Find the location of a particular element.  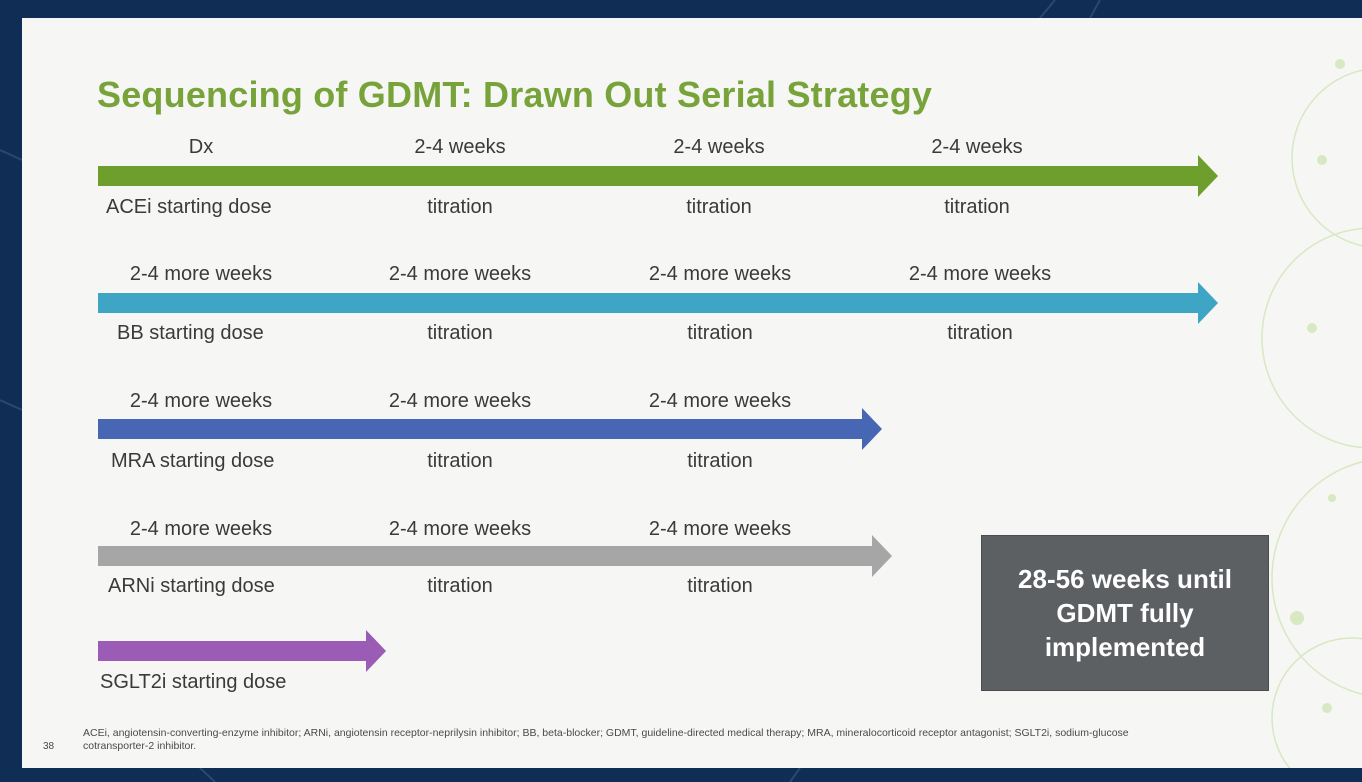

duration-callout-box: 28-56 weeks until GDMT fully implemented is located at coordinates (1125, 613).